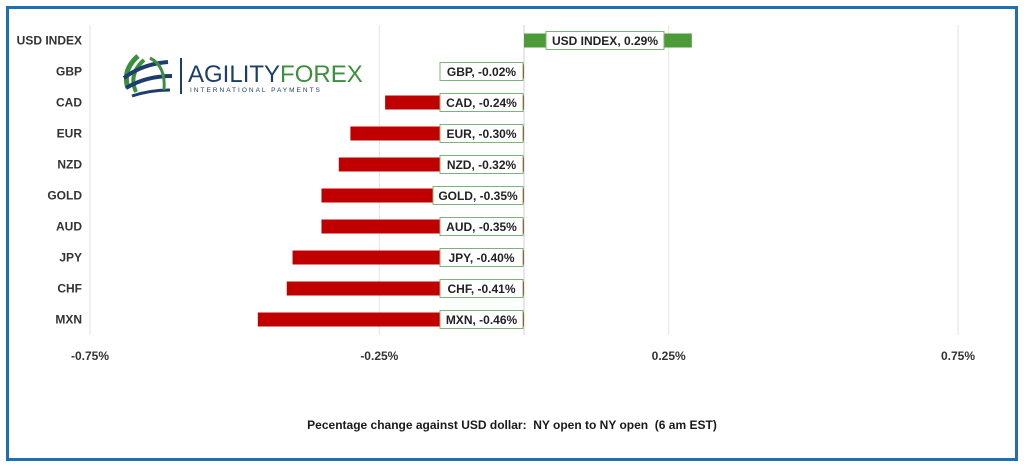 The width and height of the screenshot is (1024, 467). Describe the element at coordinates (69, 165) in the screenshot. I see `category-label: NZD` at that location.